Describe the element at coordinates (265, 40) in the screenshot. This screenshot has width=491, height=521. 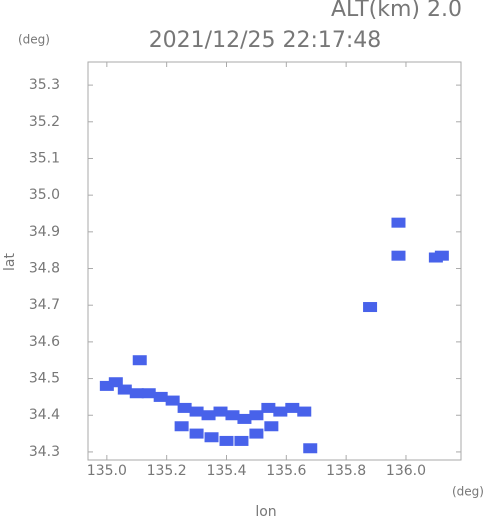
I see `chart-title: 2021/12/25 22:17:48` at that location.